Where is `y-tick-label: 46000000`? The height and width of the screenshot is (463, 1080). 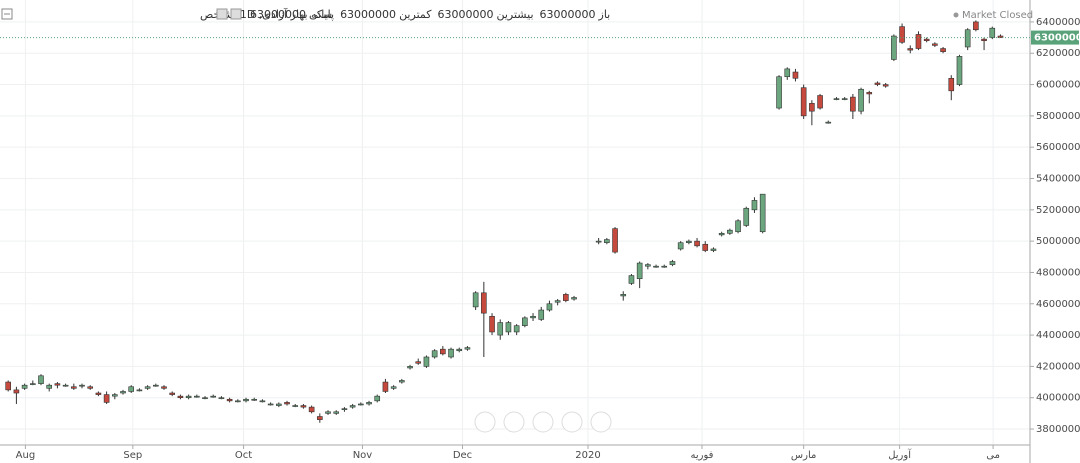
y-tick-label: 46000000 is located at coordinates (1058, 304).